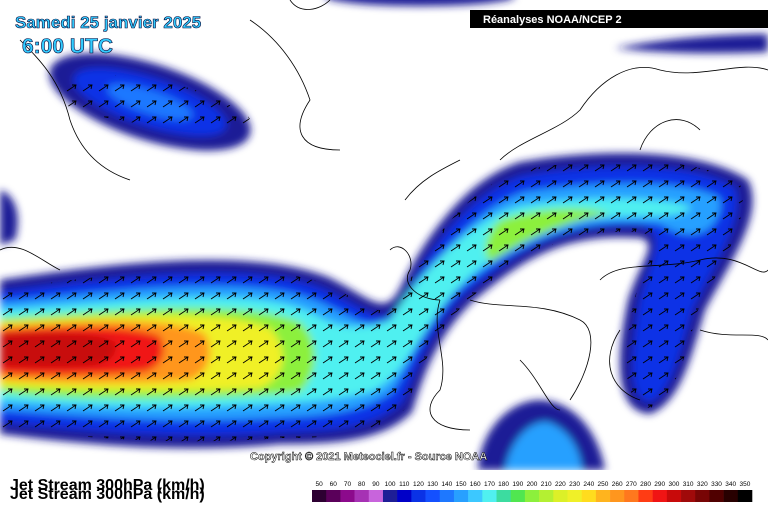  Describe the element at coordinates (503, 484) in the screenshot. I see `scale-label: 180` at that location.